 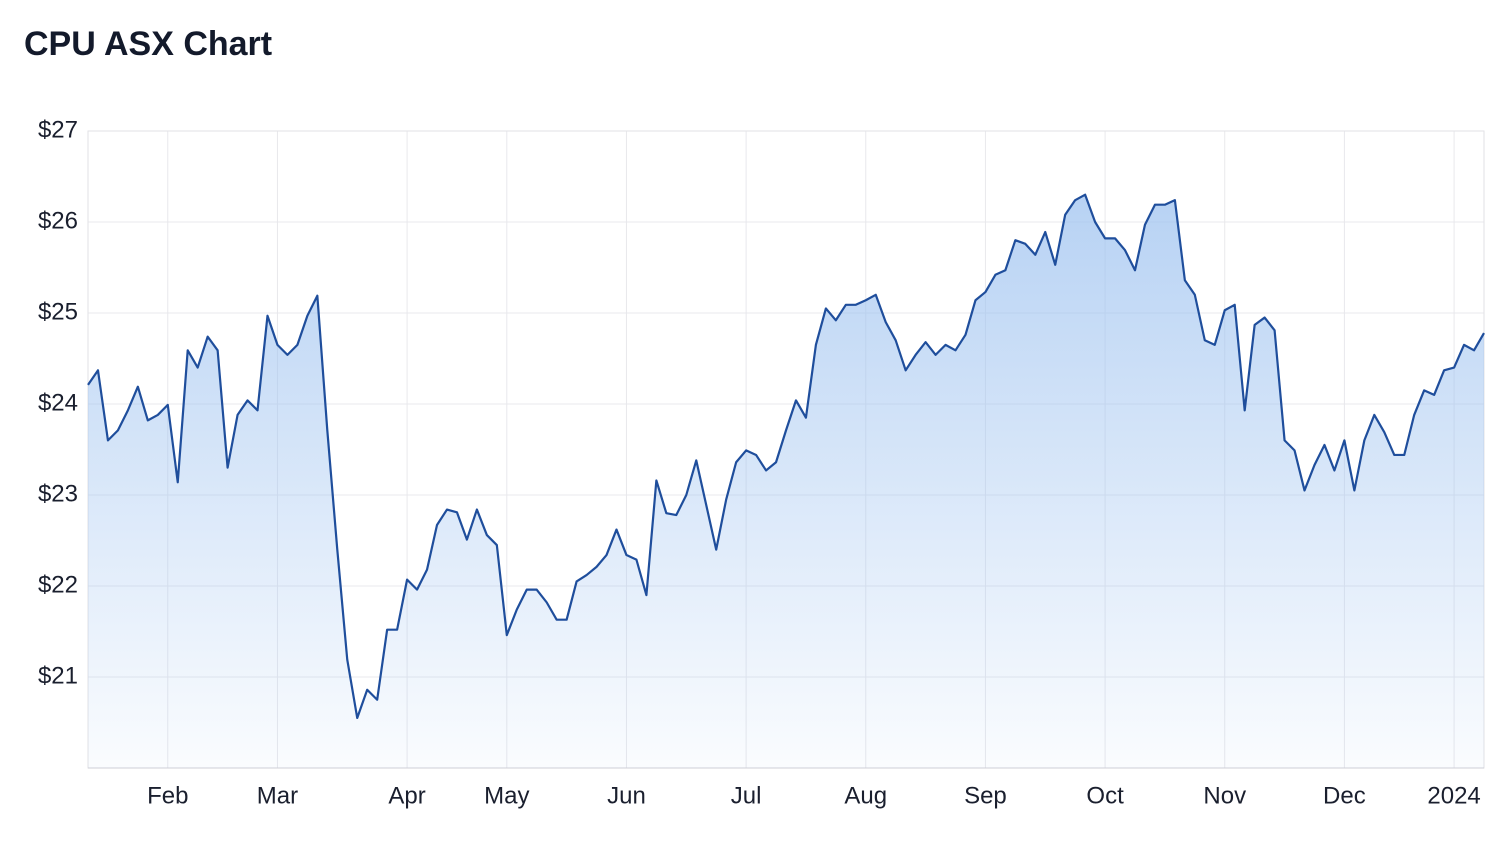 I want to click on x-tick-label: Aug, so click(x=865, y=795).